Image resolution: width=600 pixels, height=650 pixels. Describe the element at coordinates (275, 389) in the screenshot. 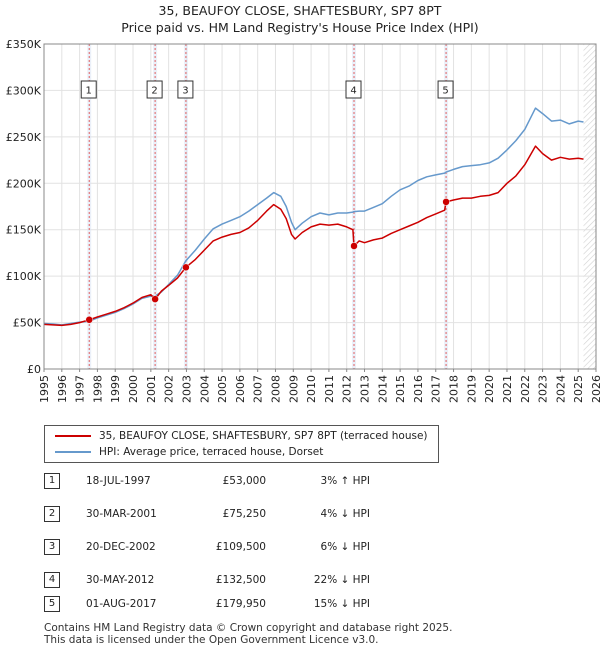

I see `x-tick-label: 2008` at that location.